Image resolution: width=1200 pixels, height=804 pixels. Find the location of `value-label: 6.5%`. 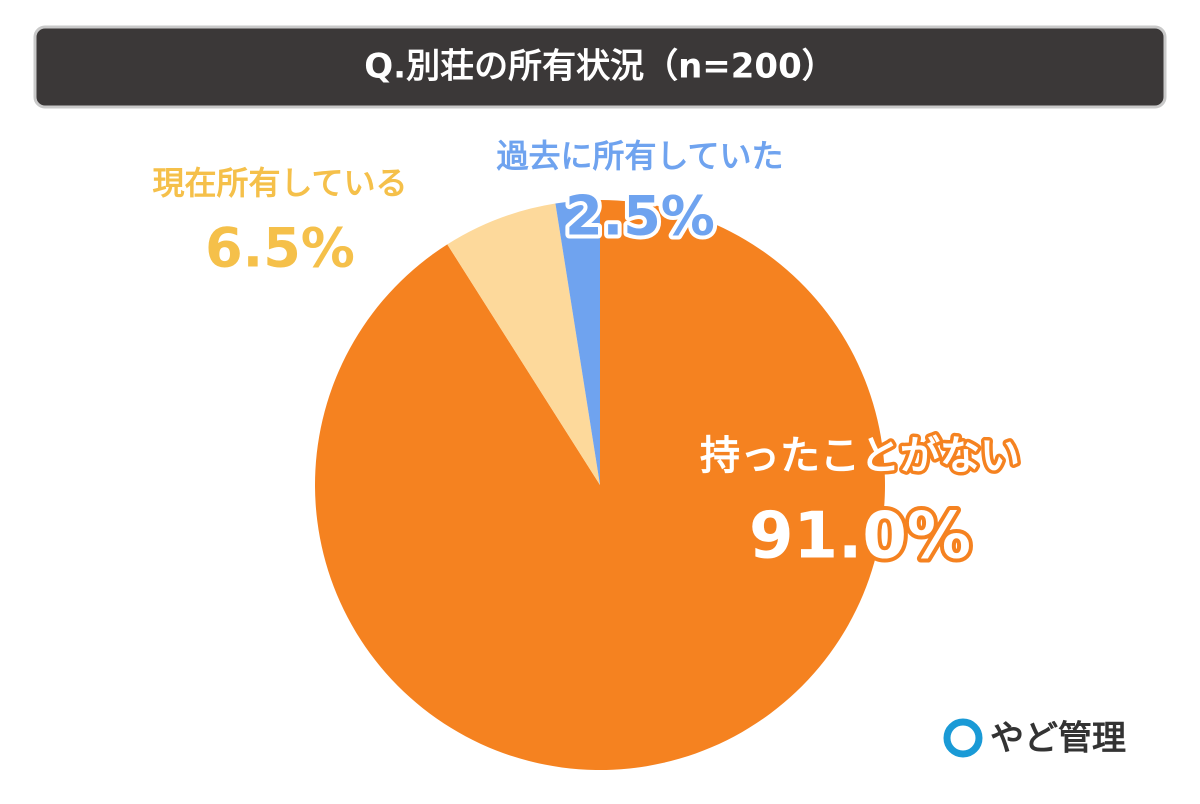

value-label: 6.5% is located at coordinates (280, 248).